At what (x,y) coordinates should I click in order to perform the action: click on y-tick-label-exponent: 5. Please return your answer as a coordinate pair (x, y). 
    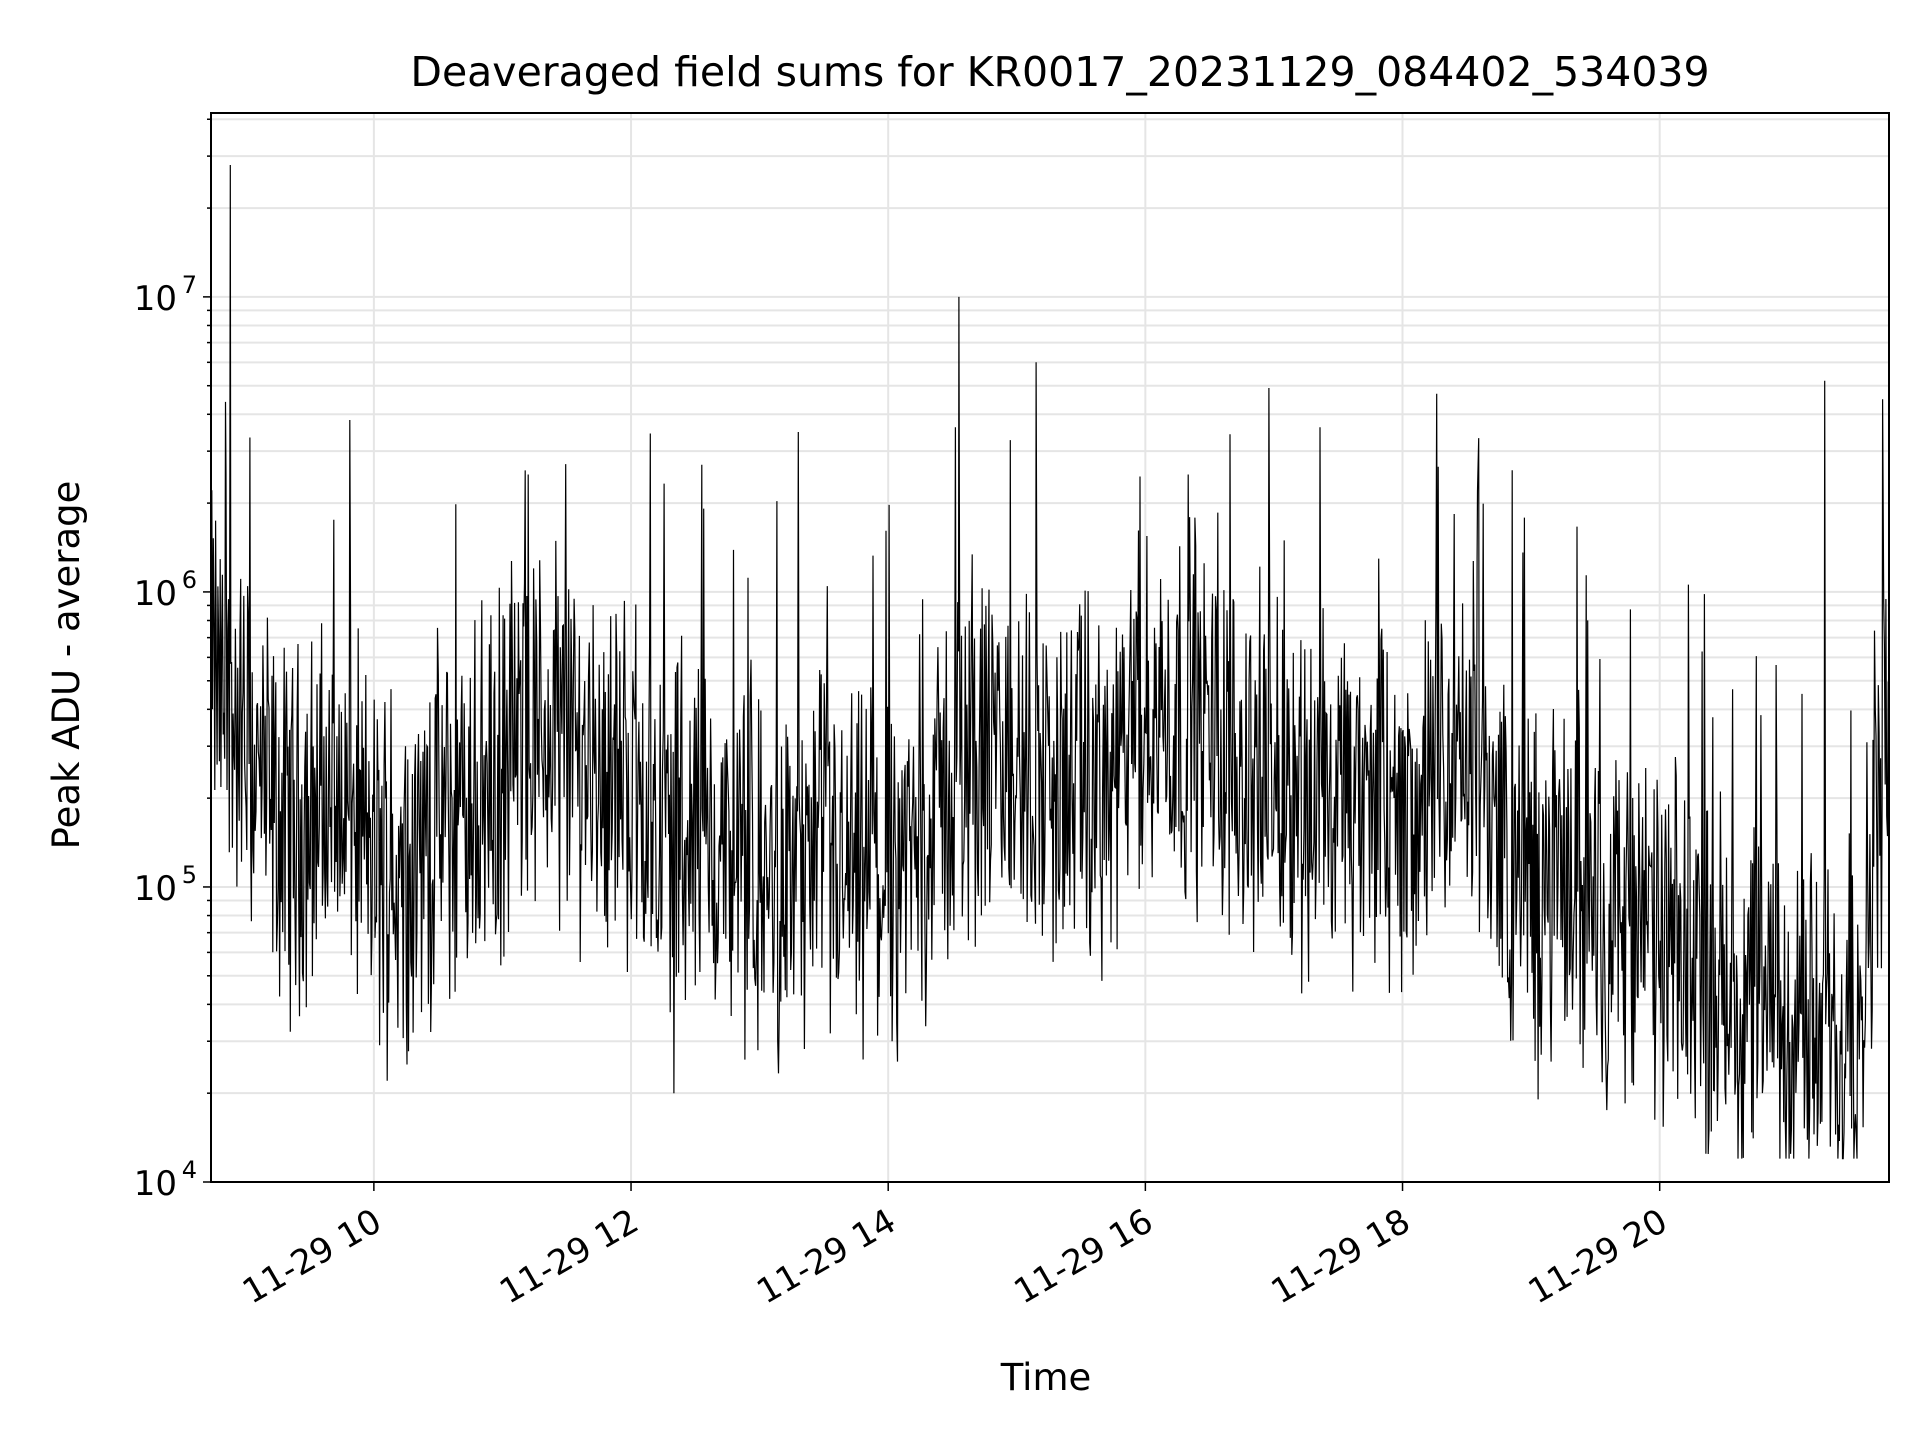
    Looking at the image, I should click on (189, 875).